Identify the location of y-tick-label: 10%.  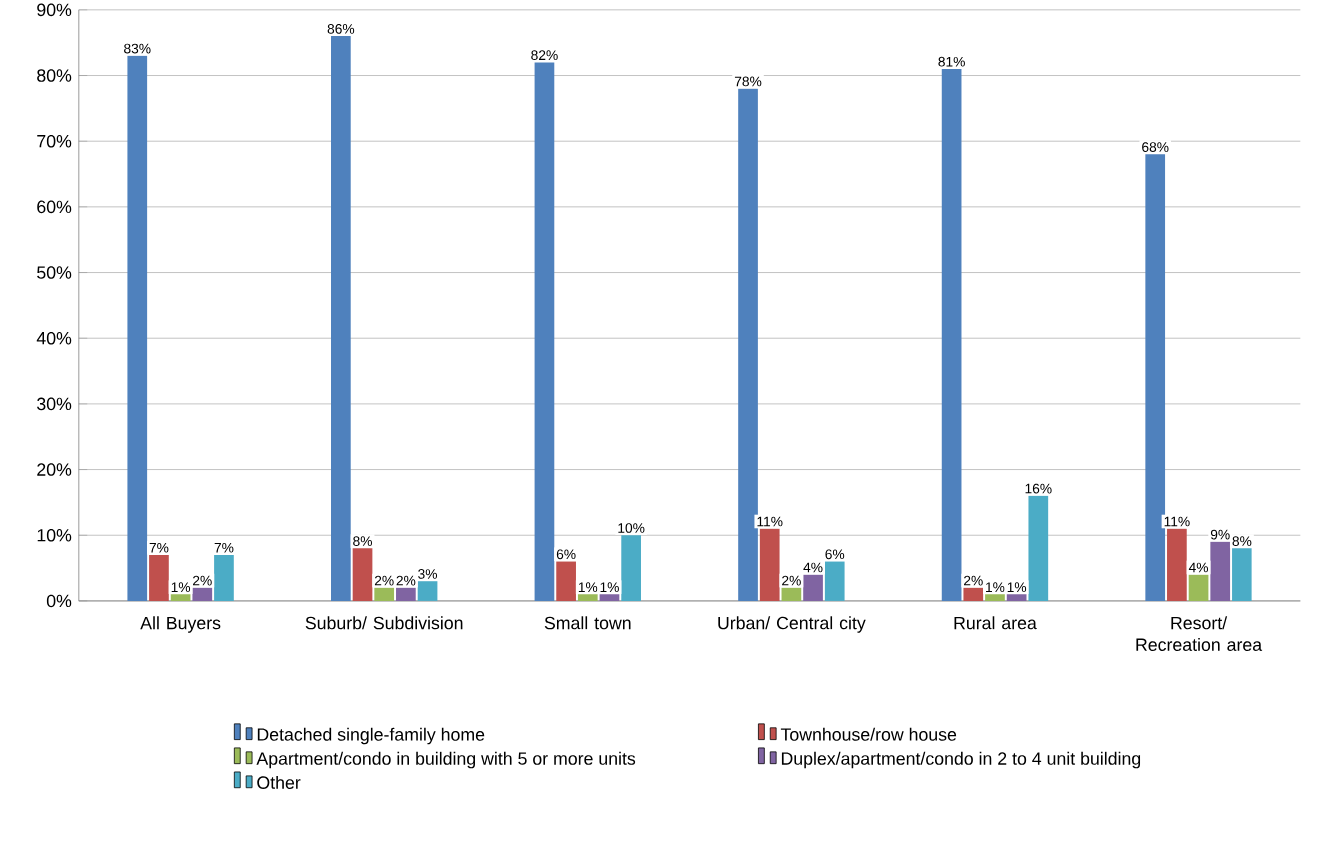
(54, 535).